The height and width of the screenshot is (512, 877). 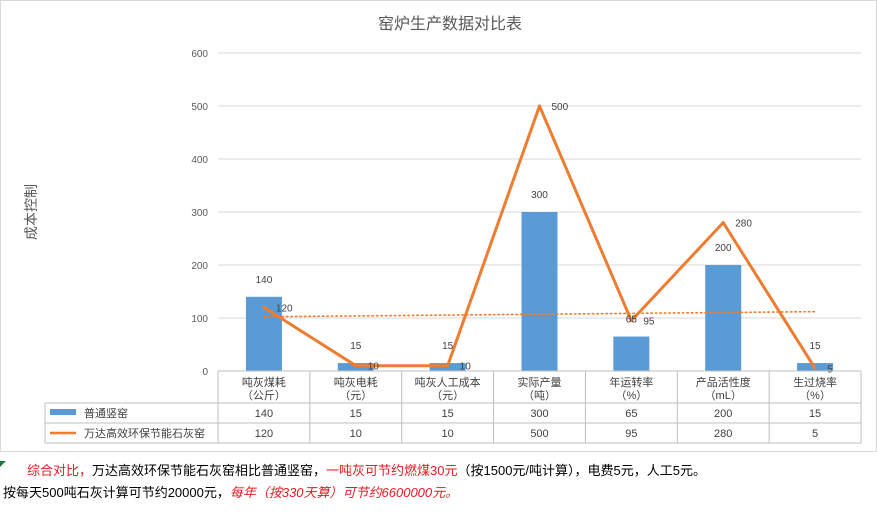 I want to click on bar-trendline, so click(x=539, y=314).